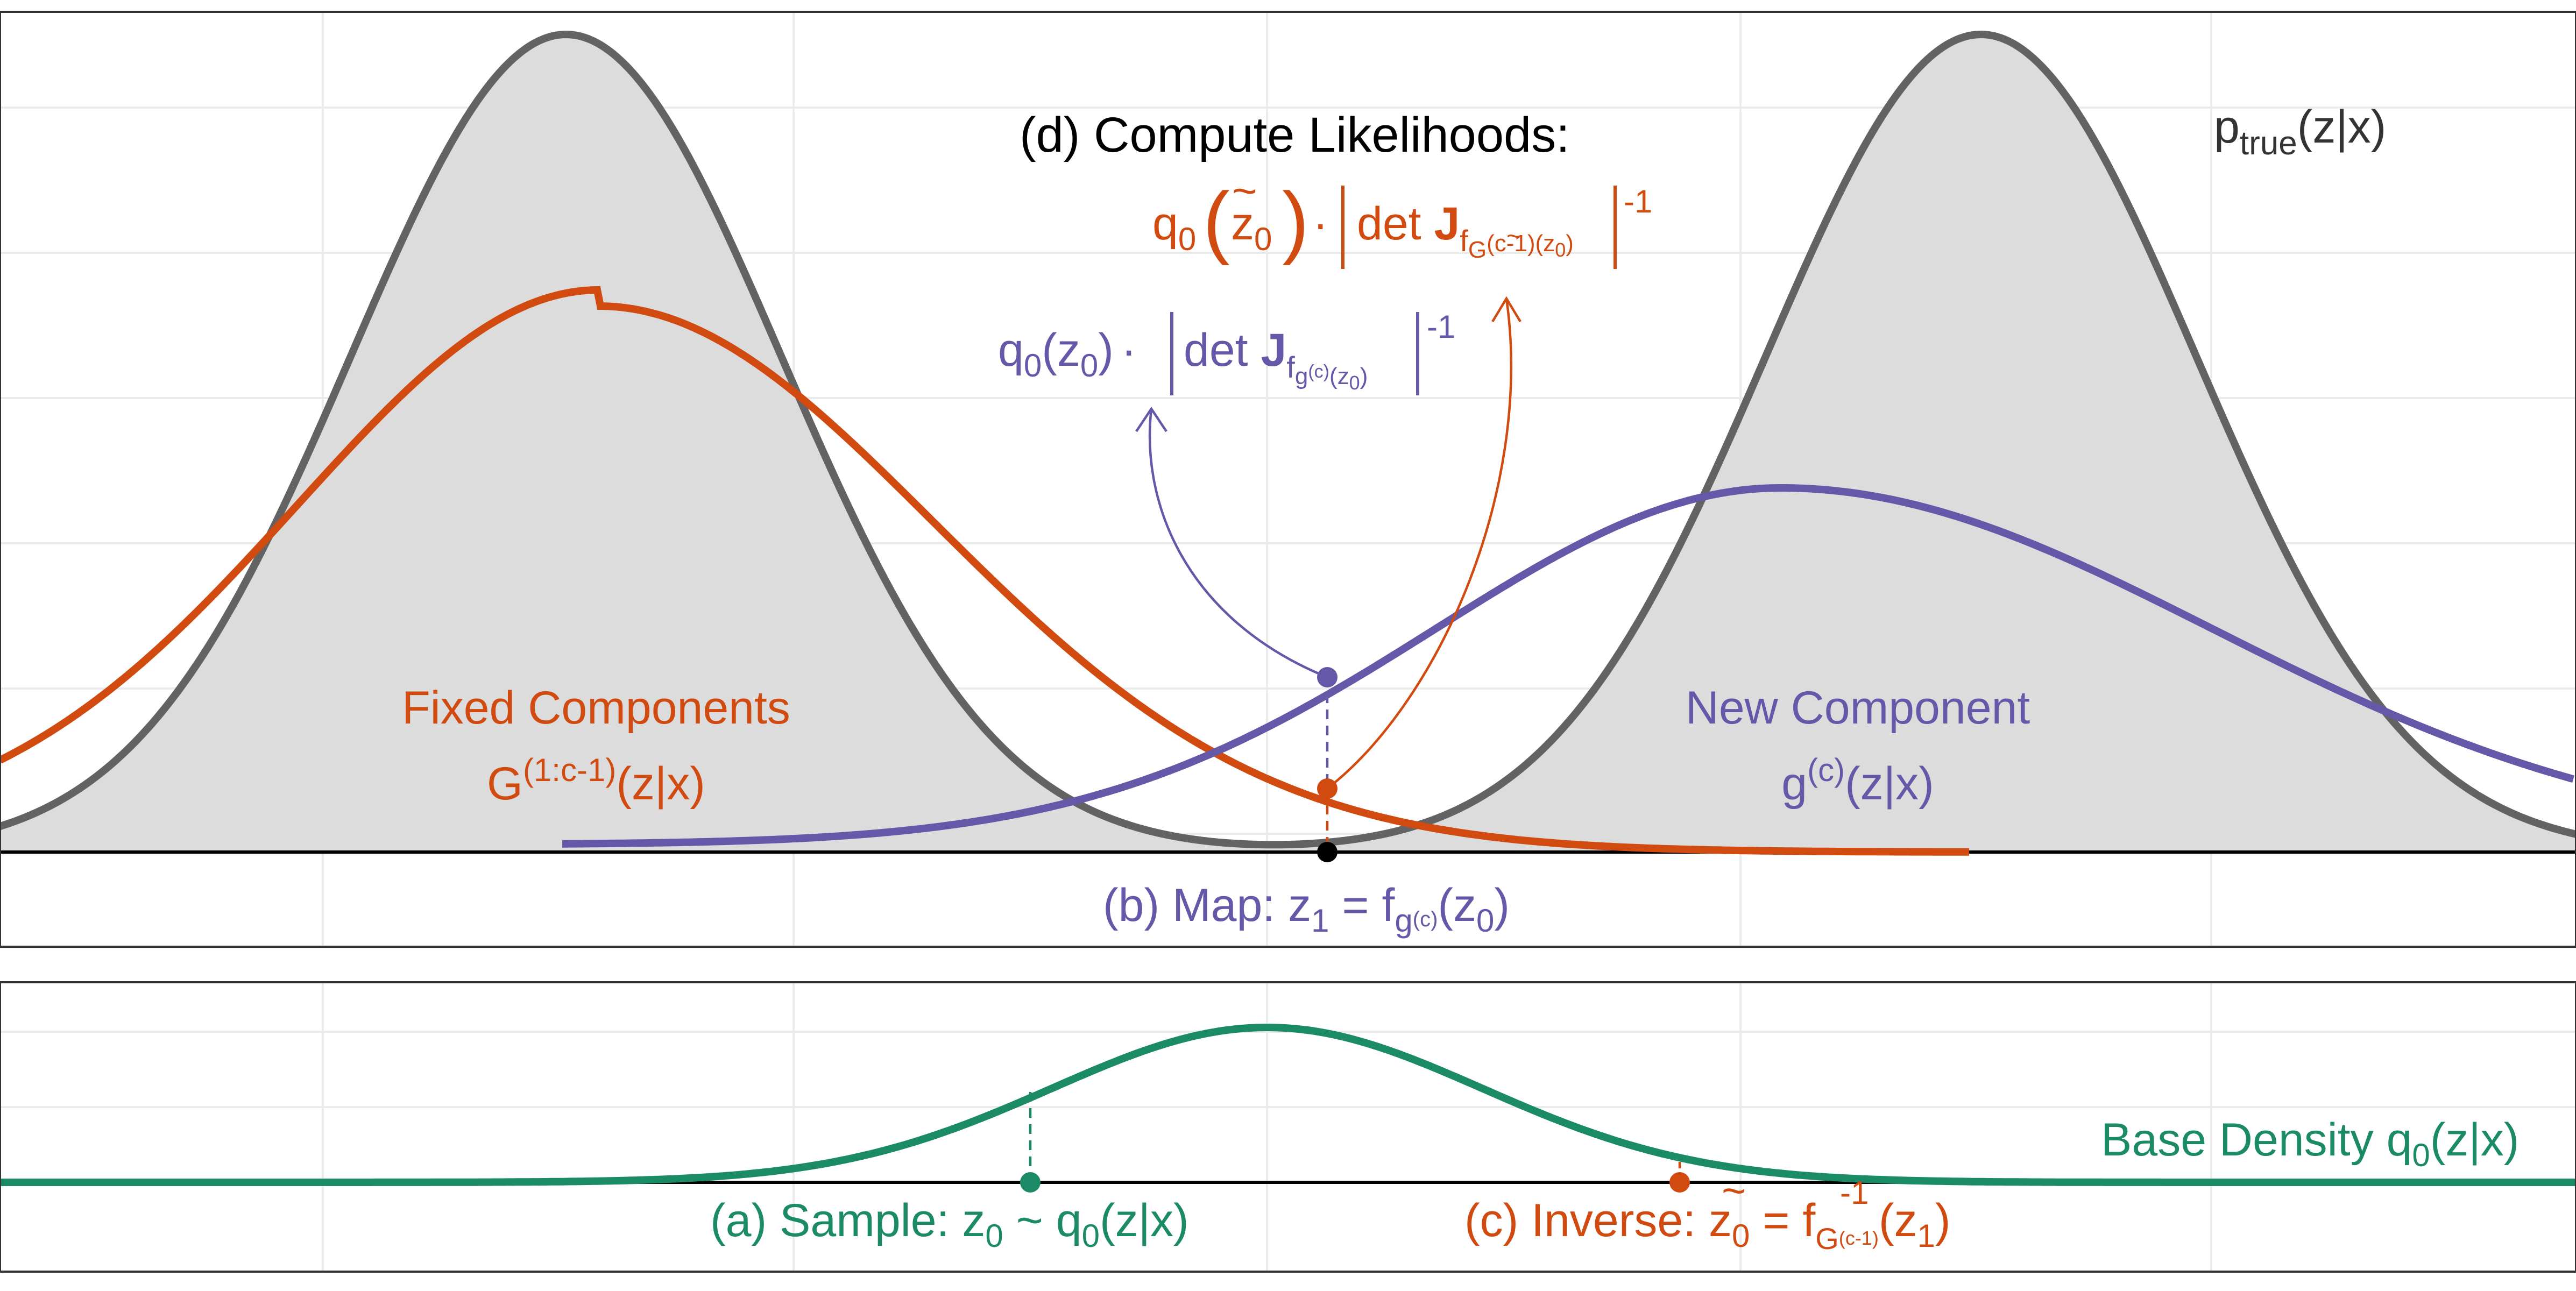 The height and width of the screenshot is (1291, 2576). I want to click on p-true-subscript: true, so click(2268, 143).